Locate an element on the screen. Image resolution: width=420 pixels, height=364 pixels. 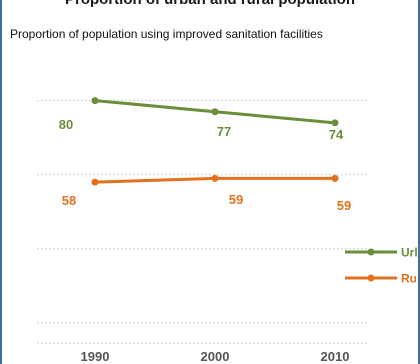
data-point-urban-2010 is located at coordinates (335, 123).